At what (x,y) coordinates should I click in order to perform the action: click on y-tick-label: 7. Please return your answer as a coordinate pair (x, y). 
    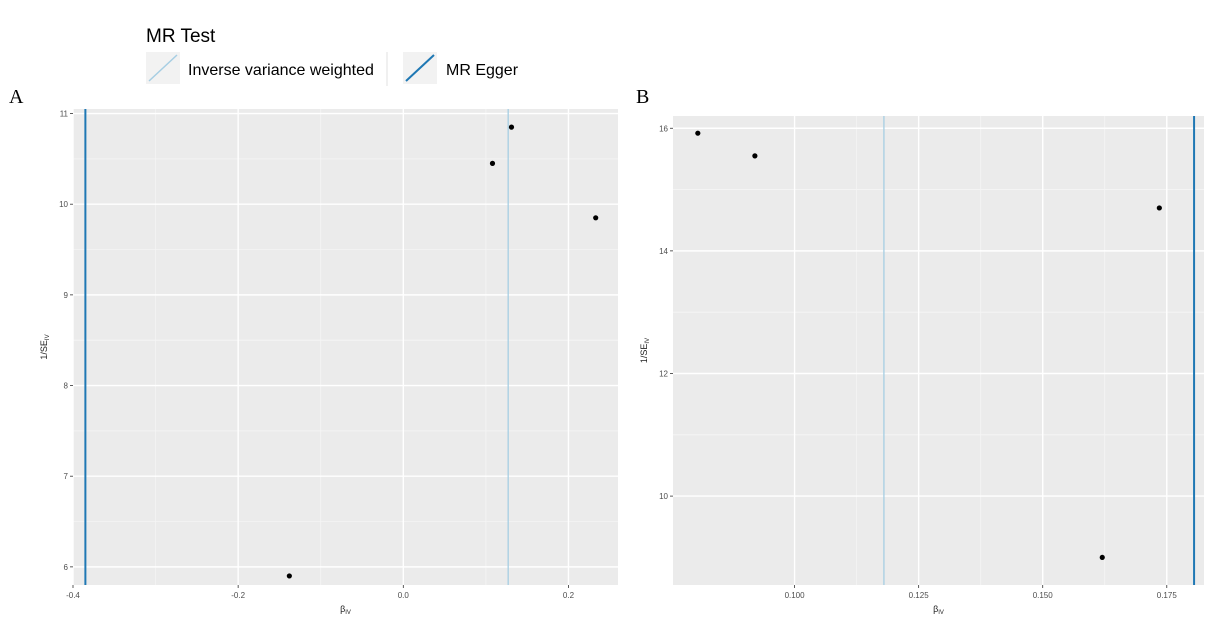
    Looking at the image, I should click on (66, 476).